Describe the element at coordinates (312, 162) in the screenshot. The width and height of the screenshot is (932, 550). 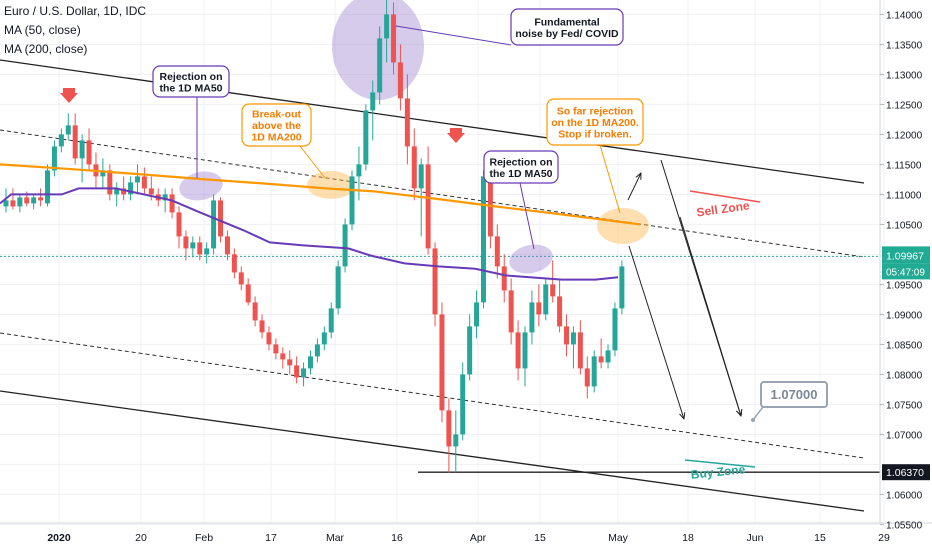
I see `breakout-callout-pointer` at that location.